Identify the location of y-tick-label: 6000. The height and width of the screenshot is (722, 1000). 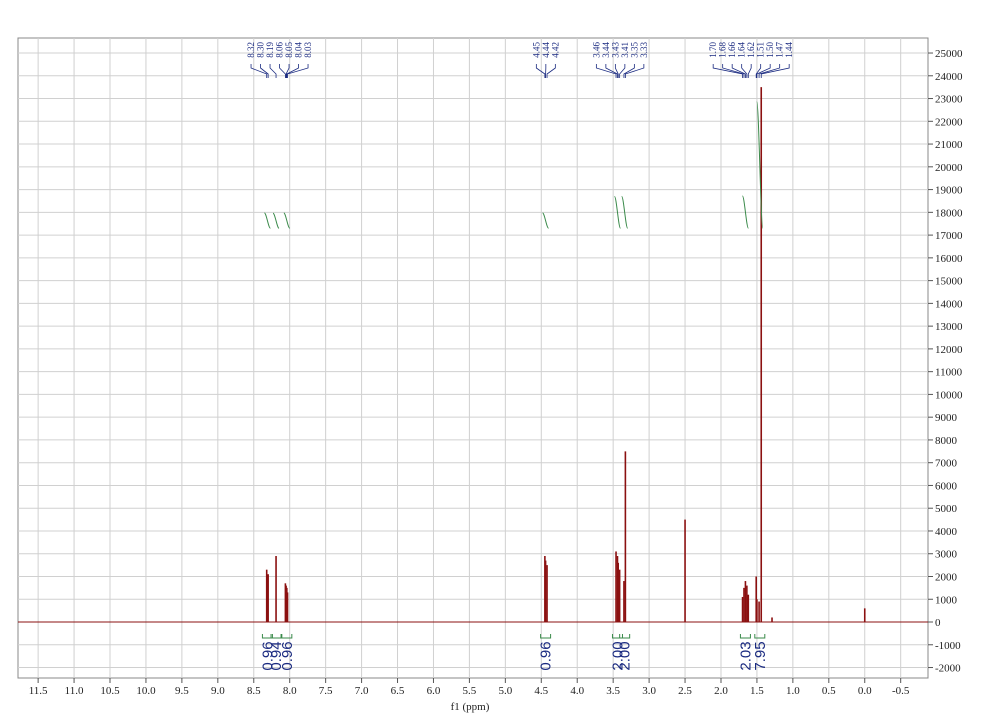
(946, 486).